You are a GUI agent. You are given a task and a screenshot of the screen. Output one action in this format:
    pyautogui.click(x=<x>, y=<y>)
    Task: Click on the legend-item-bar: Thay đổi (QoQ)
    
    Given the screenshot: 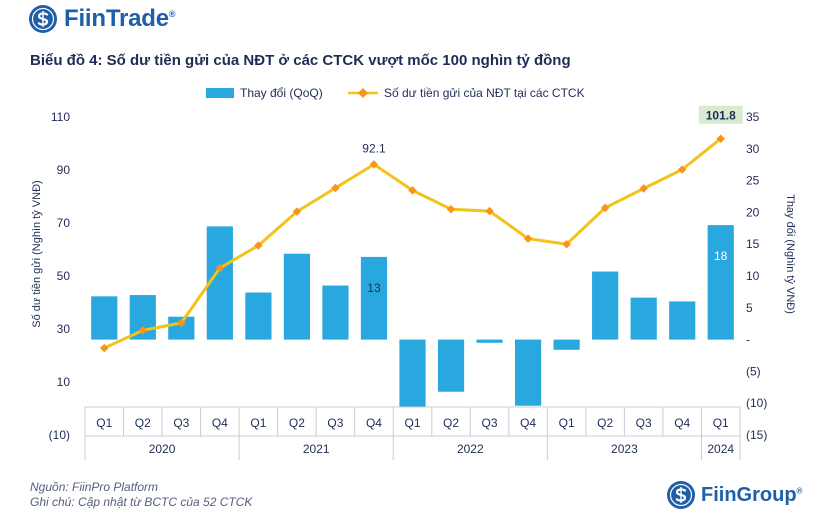 What is the action you would take?
    pyautogui.click(x=264, y=93)
    